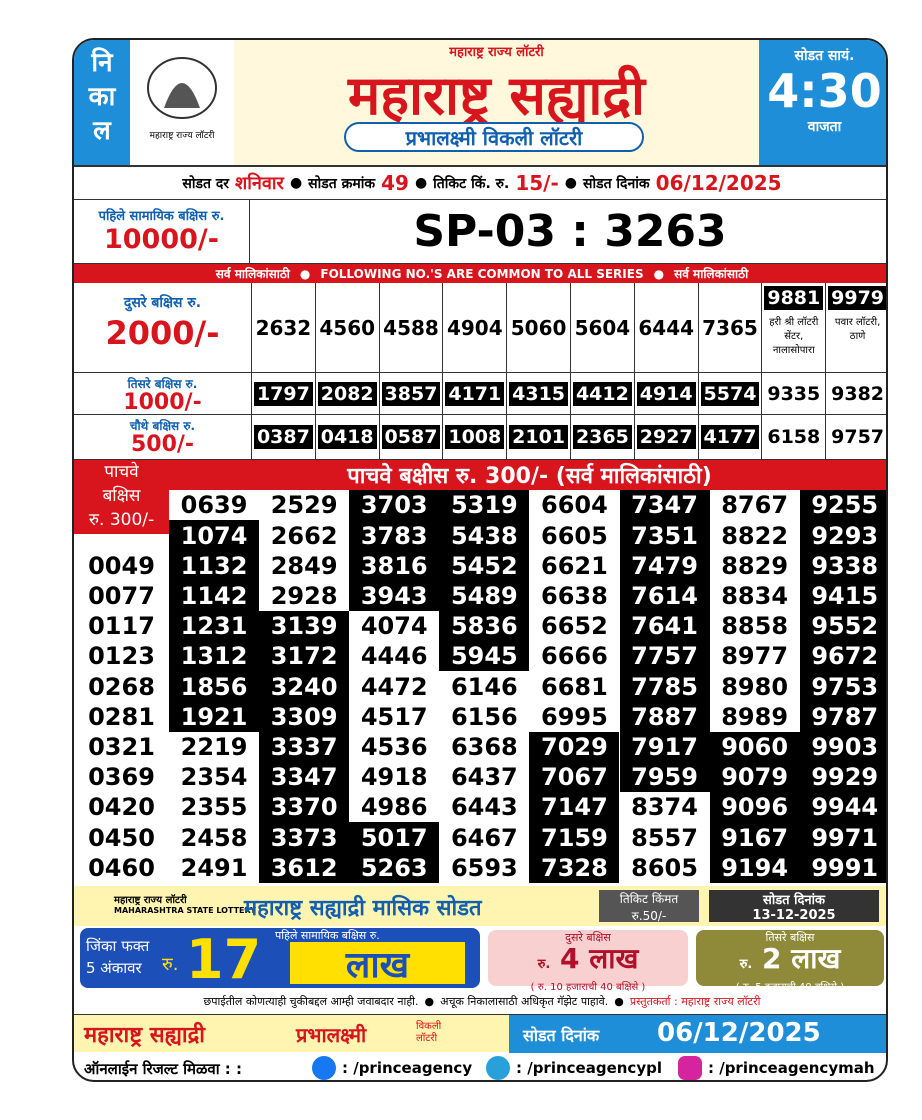 The width and height of the screenshot is (922, 1120). Describe the element at coordinates (754, 777) in the screenshot. I see `fifth-number: 9079` at that location.